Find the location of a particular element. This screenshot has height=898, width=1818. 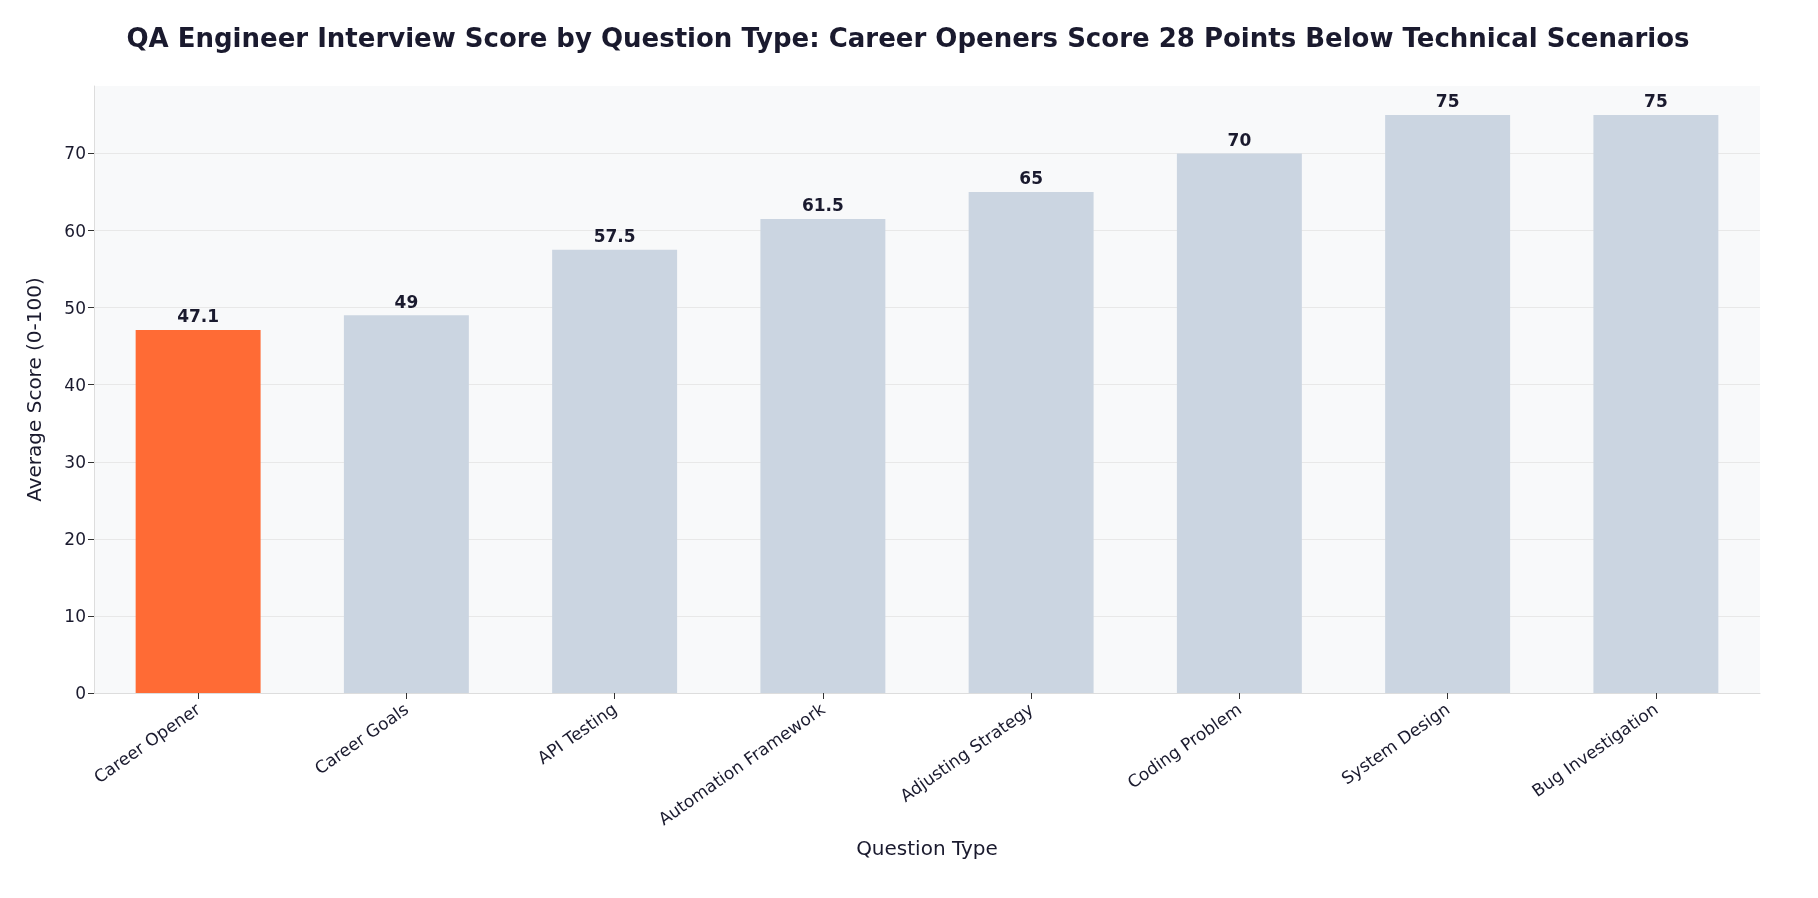

data-label: 61.5 is located at coordinates (822, 205).